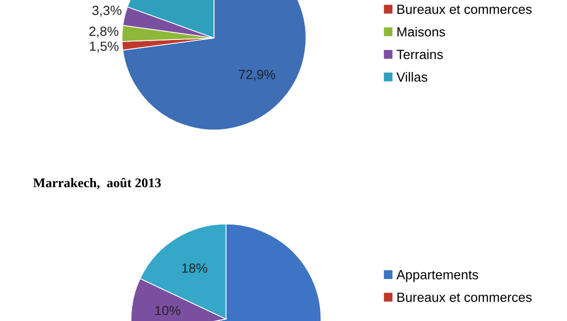 The height and width of the screenshot is (321, 567). What do you see at coordinates (412, 77) in the screenshot?
I see `legend-label: Villas` at bounding box center [412, 77].